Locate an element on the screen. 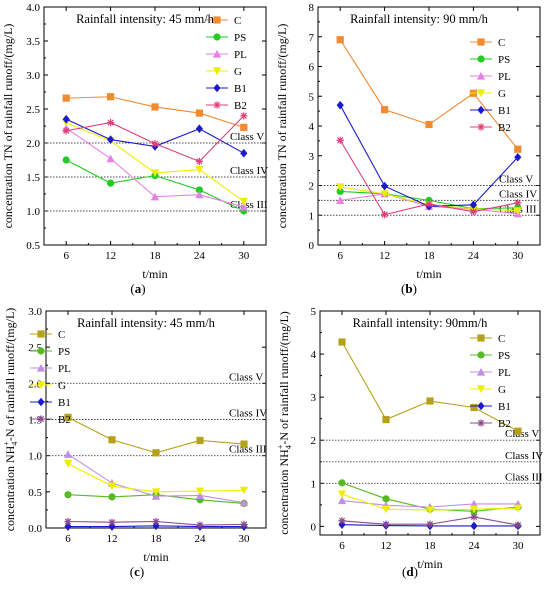 The width and height of the screenshot is (550, 605). series-line-g is located at coordinates (156, 478).